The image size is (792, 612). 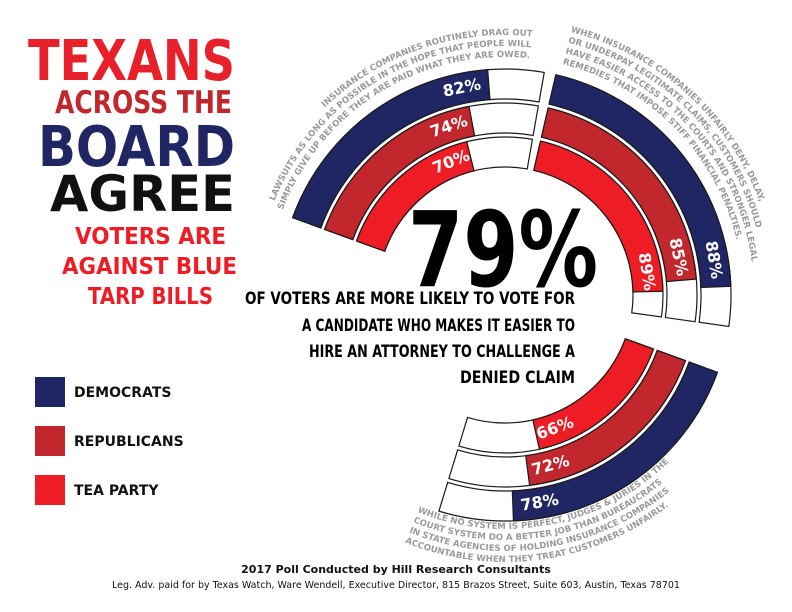 What do you see at coordinates (142, 194) in the screenshot?
I see `title-line: AGREE` at bounding box center [142, 194].